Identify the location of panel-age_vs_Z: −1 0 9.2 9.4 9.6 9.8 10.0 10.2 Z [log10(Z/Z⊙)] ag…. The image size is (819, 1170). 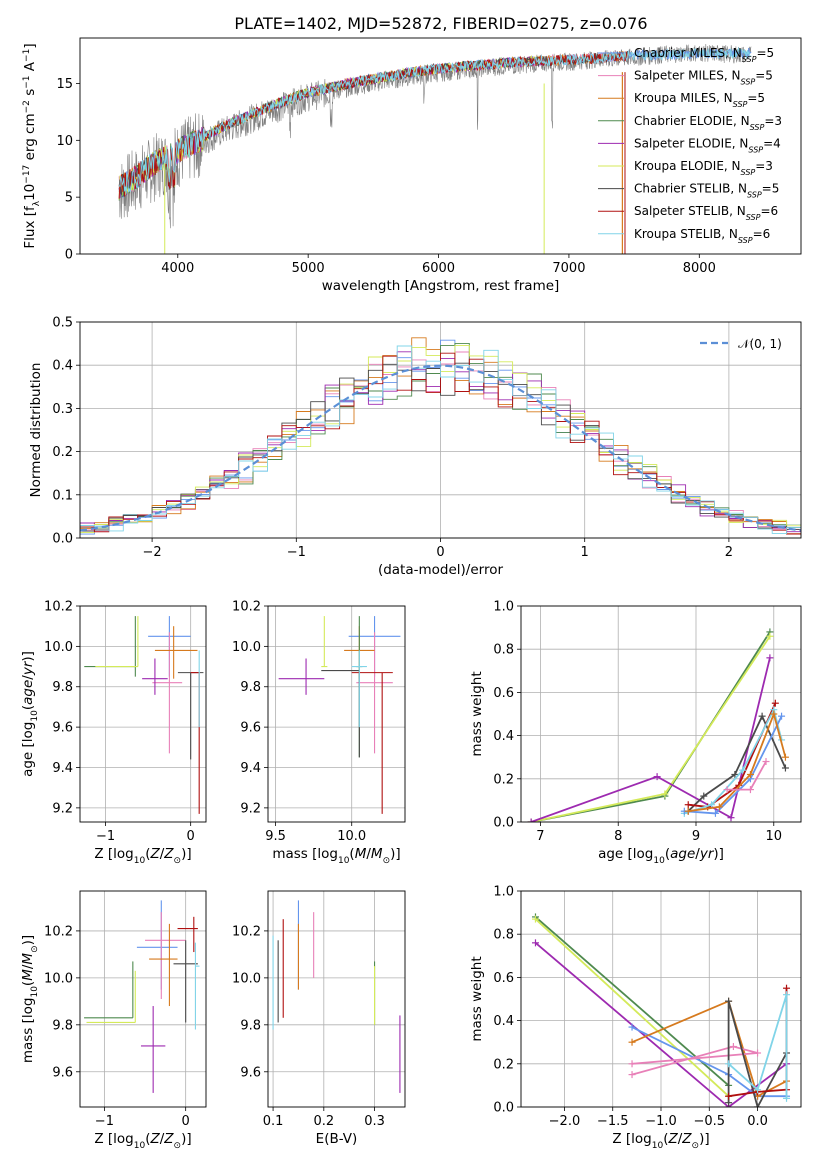
(113, 733).